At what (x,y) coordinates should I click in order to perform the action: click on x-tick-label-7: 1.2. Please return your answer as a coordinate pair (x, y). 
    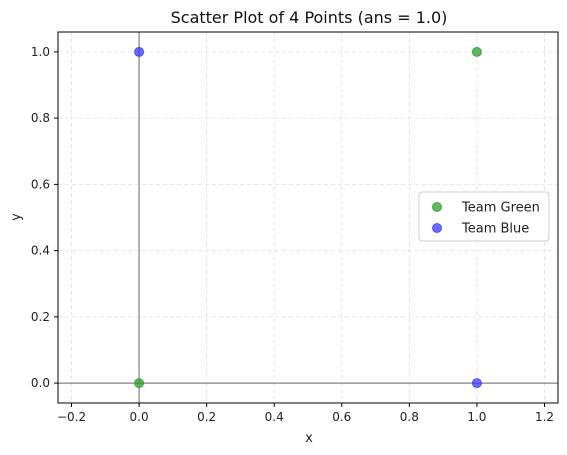
    Looking at the image, I should click on (544, 417).